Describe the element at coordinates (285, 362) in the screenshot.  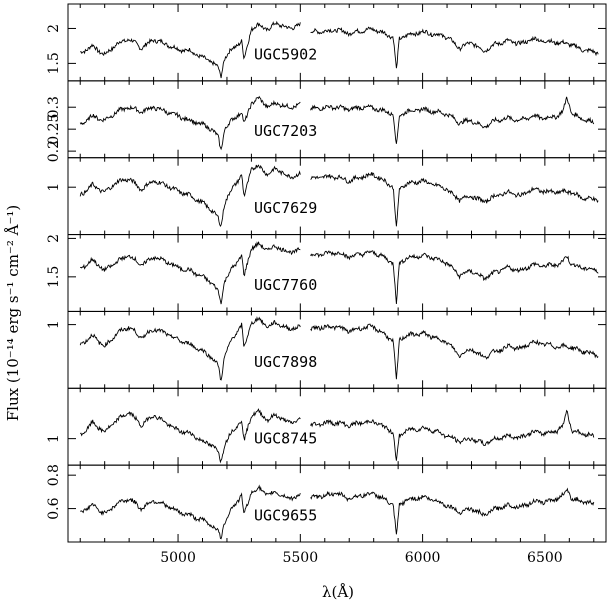
I see `panel-label: UGC7898` at that location.